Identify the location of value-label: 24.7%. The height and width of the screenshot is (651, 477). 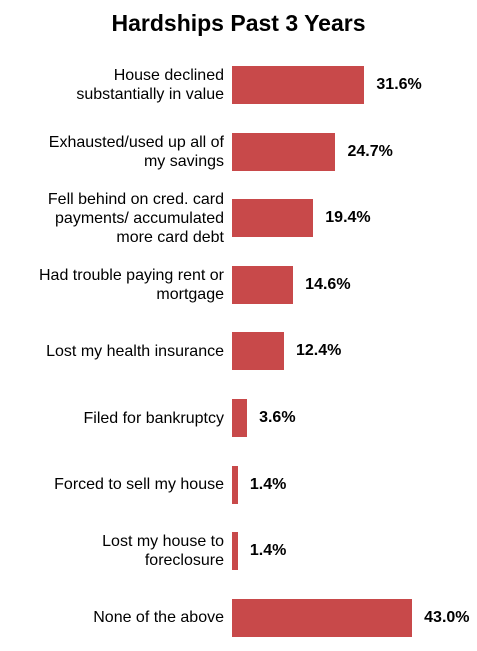
(370, 151).